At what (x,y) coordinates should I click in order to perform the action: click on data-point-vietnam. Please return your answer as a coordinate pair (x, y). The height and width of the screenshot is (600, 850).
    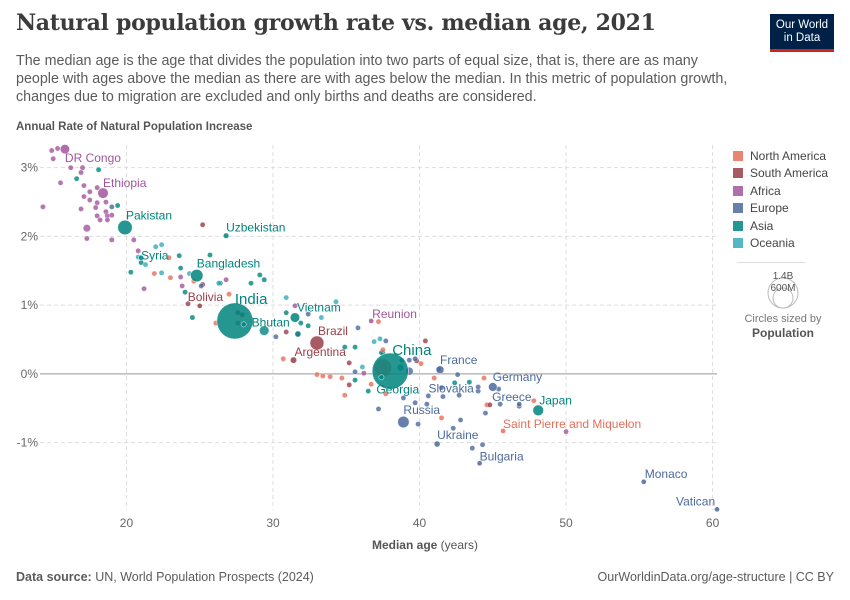
    Looking at the image, I should click on (294, 317).